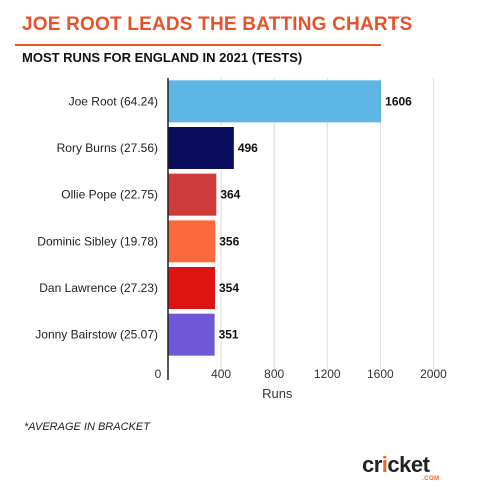 The width and height of the screenshot is (481, 500). Describe the element at coordinates (248, 148) in the screenshot. I see `data-label: 496` at that location.